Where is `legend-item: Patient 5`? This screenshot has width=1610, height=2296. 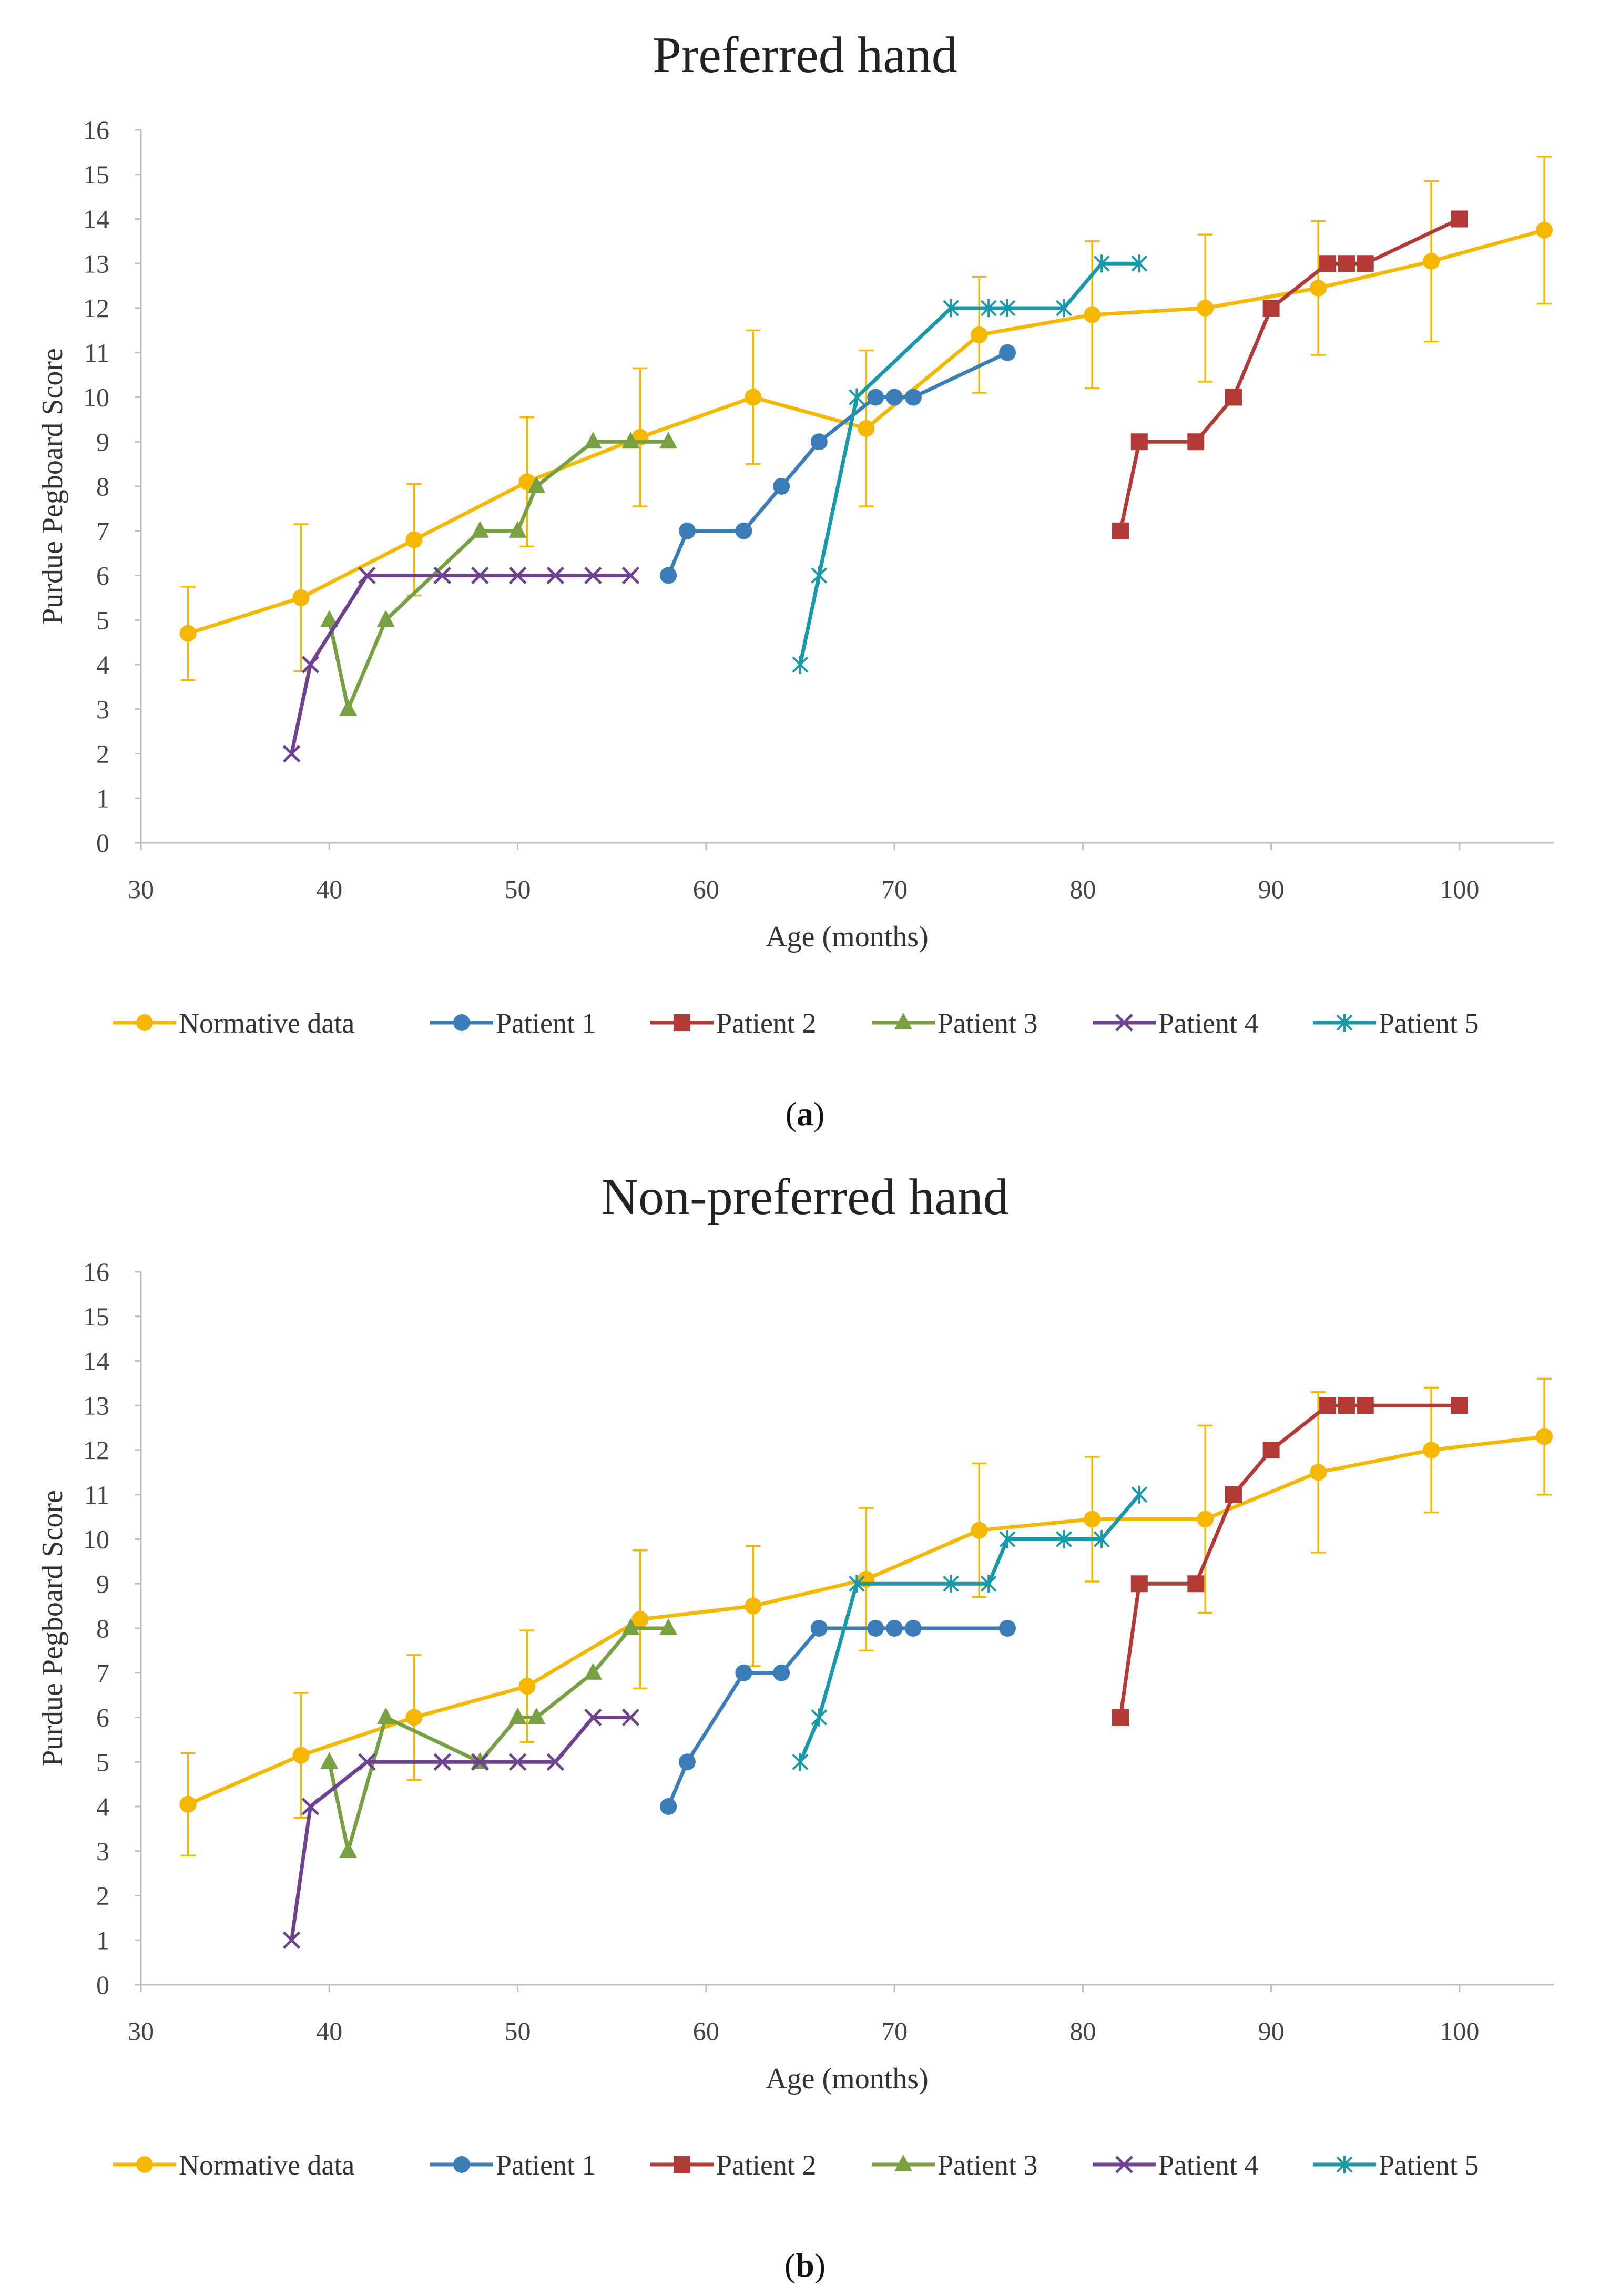
legend-item: Patient 5 is located at coordinates (1396, 2165).